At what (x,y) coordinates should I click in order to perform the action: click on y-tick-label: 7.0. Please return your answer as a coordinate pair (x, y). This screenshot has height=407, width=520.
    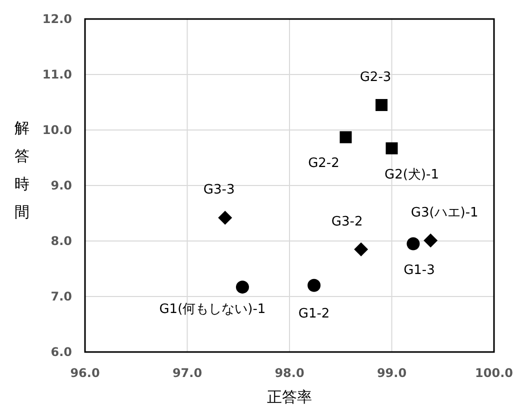
    Looking at the image, I should click on (61, 297).